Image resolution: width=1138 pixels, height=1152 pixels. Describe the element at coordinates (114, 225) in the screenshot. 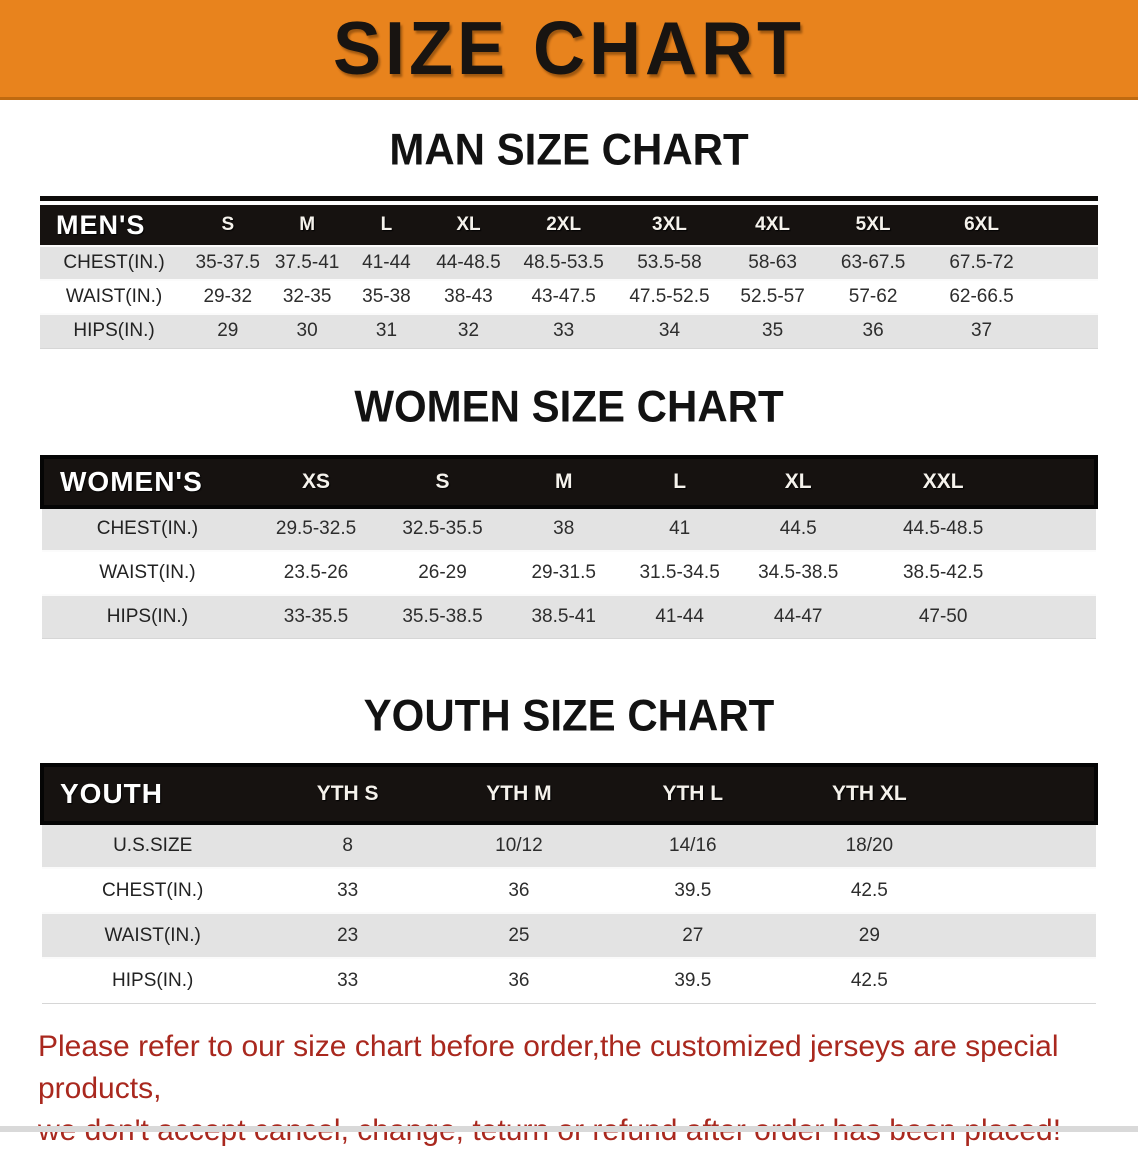

I see `table-group-label: MEN'S` at that location.